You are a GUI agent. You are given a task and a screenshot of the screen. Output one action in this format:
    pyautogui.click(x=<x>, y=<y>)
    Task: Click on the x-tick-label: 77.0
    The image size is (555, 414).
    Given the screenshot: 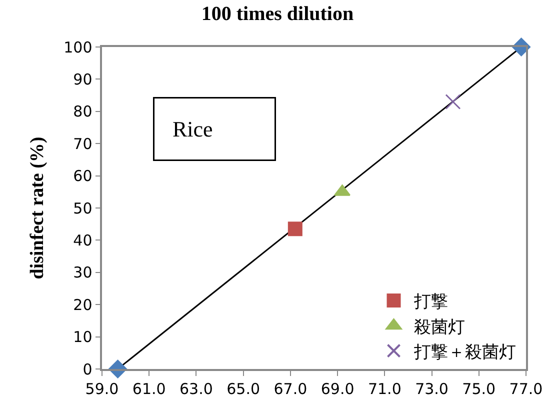 What is the action you would take?
    pyautogui.click(x=526, y=389)
    